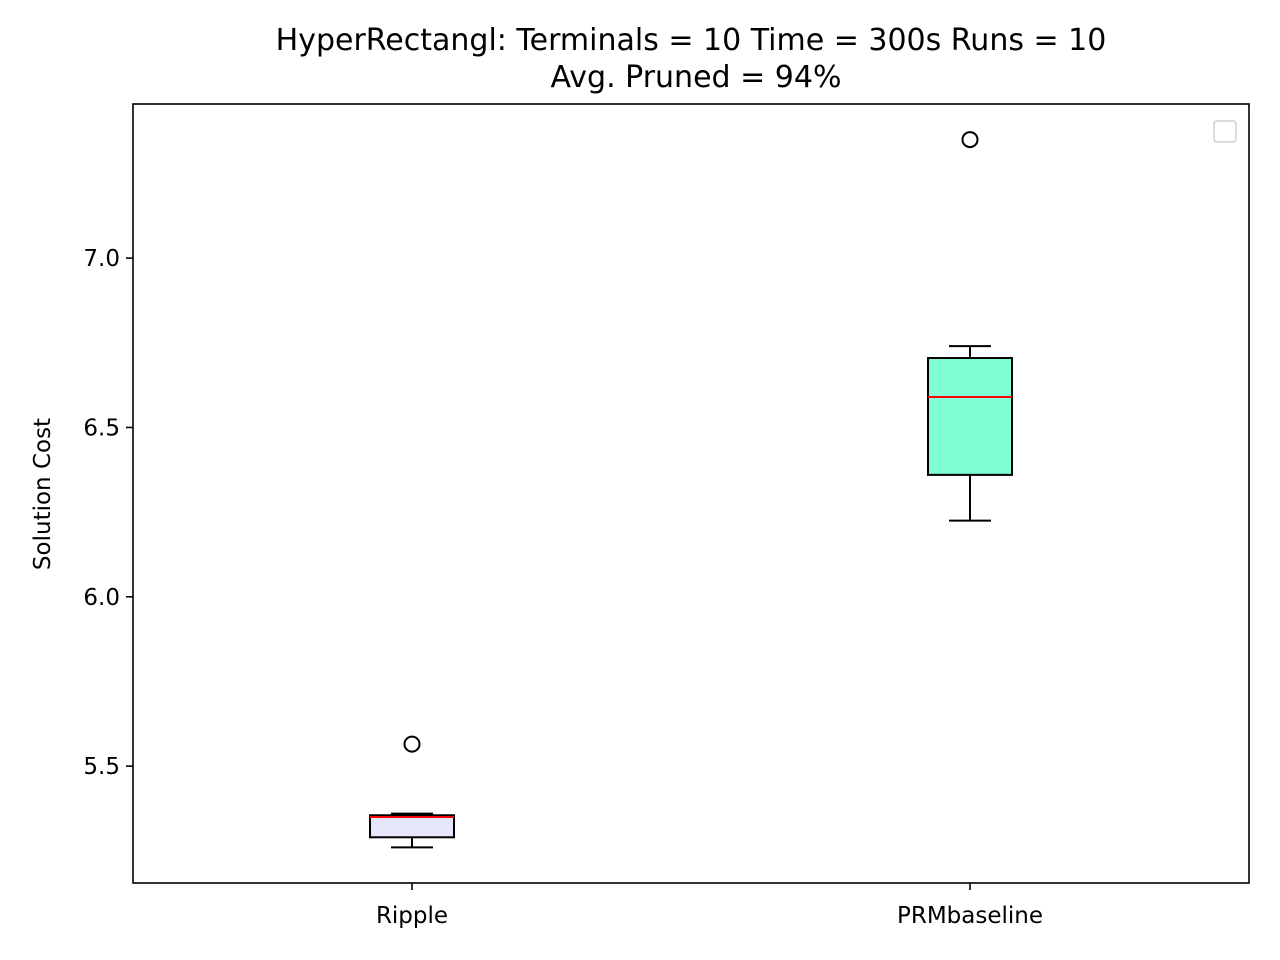 The height and width of the screenshot is (960, 1280). I want to click on y-axis-label: Solution Cost, so click(43, 494).